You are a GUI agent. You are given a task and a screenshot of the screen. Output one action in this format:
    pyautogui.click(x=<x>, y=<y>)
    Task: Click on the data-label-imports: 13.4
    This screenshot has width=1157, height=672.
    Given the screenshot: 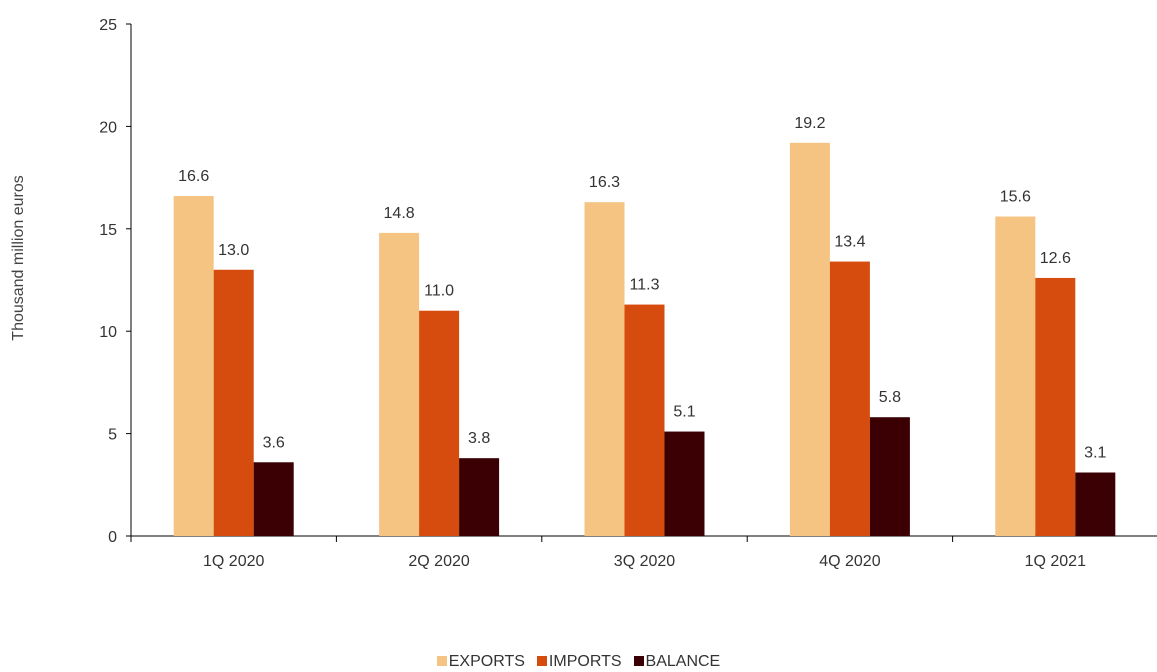 What is the action you would take?
    pyautogui.click(x=849, y=242)
    